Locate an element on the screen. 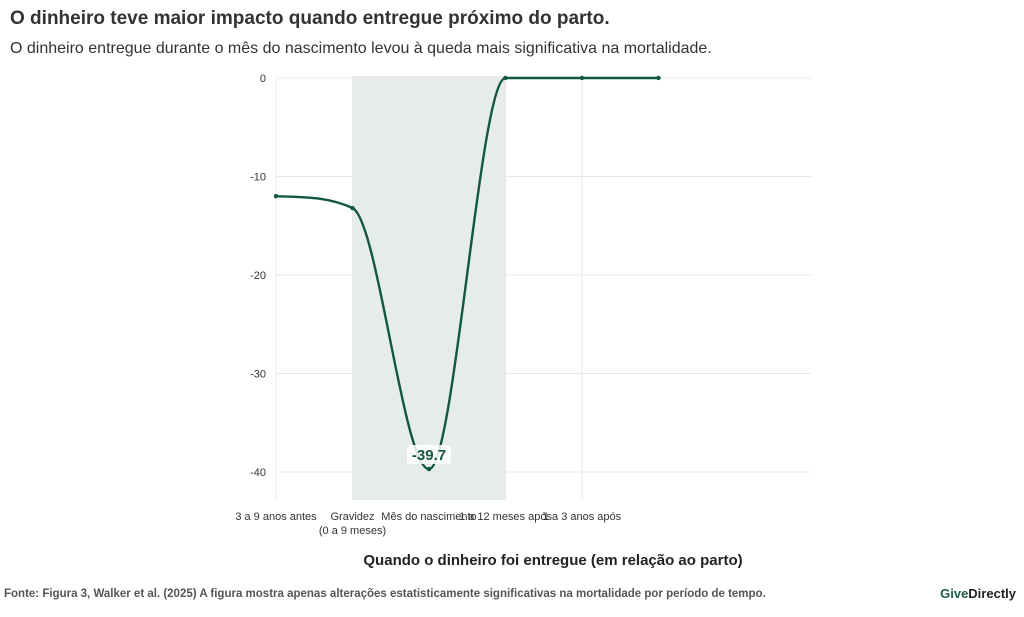 This screenshot has width=1024, height=617. y-tick-label: -40 is located at coordinates (258, 473).